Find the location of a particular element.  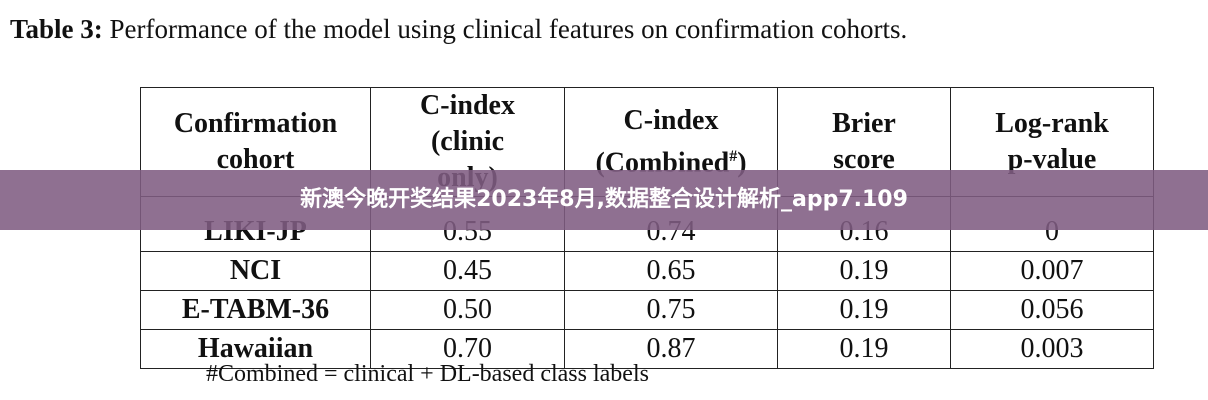

header-text: (clinic is located at coordinates (467, 141).